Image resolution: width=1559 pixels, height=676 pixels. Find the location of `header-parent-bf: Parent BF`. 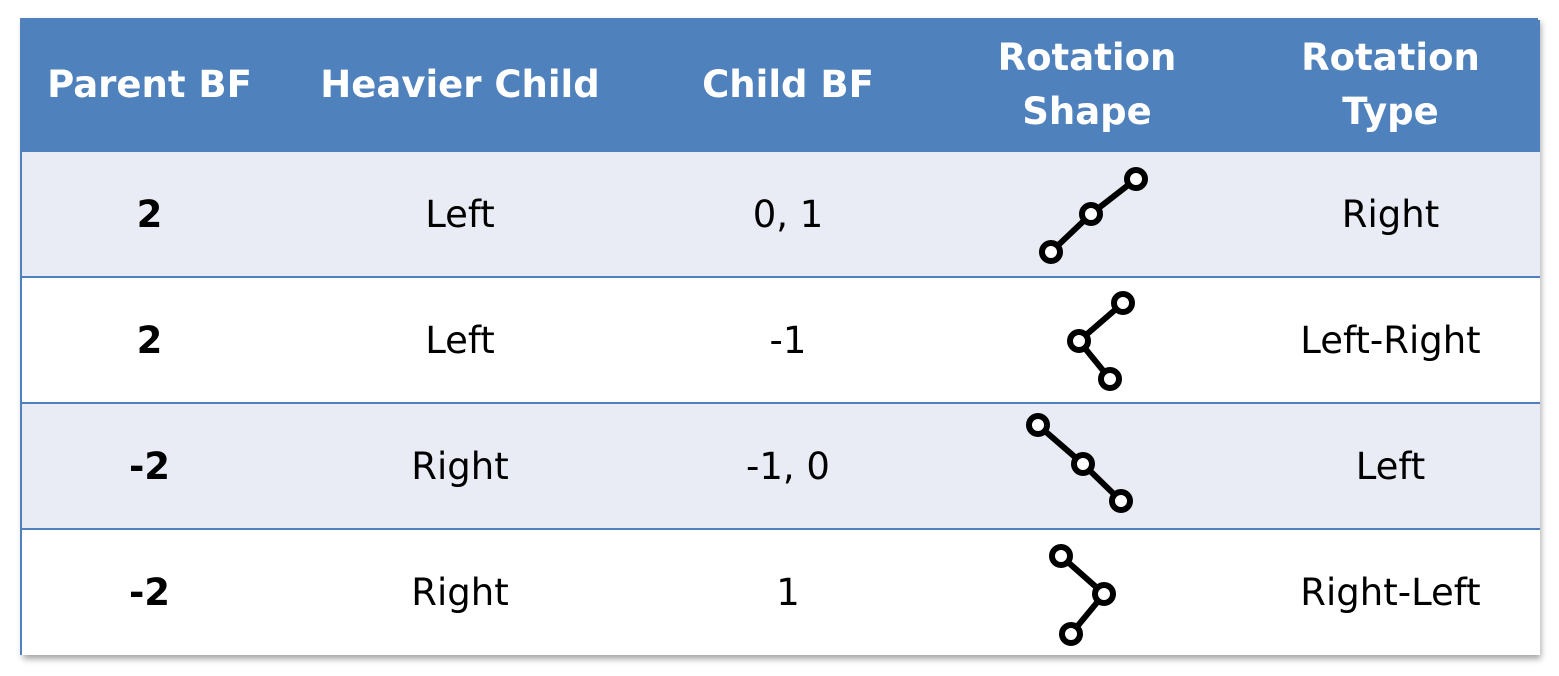

header-parent-bf: Parent BF is located at coordinates (149, 85).